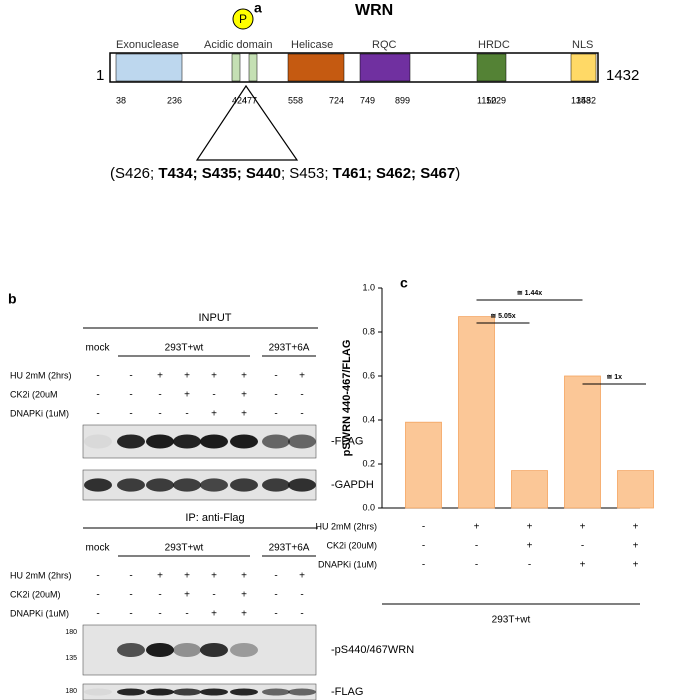  What do you see at coordinates (368, 463) in the screenshot?
I see `y-tick-label: 0.2` at bounding box center [368, 463].